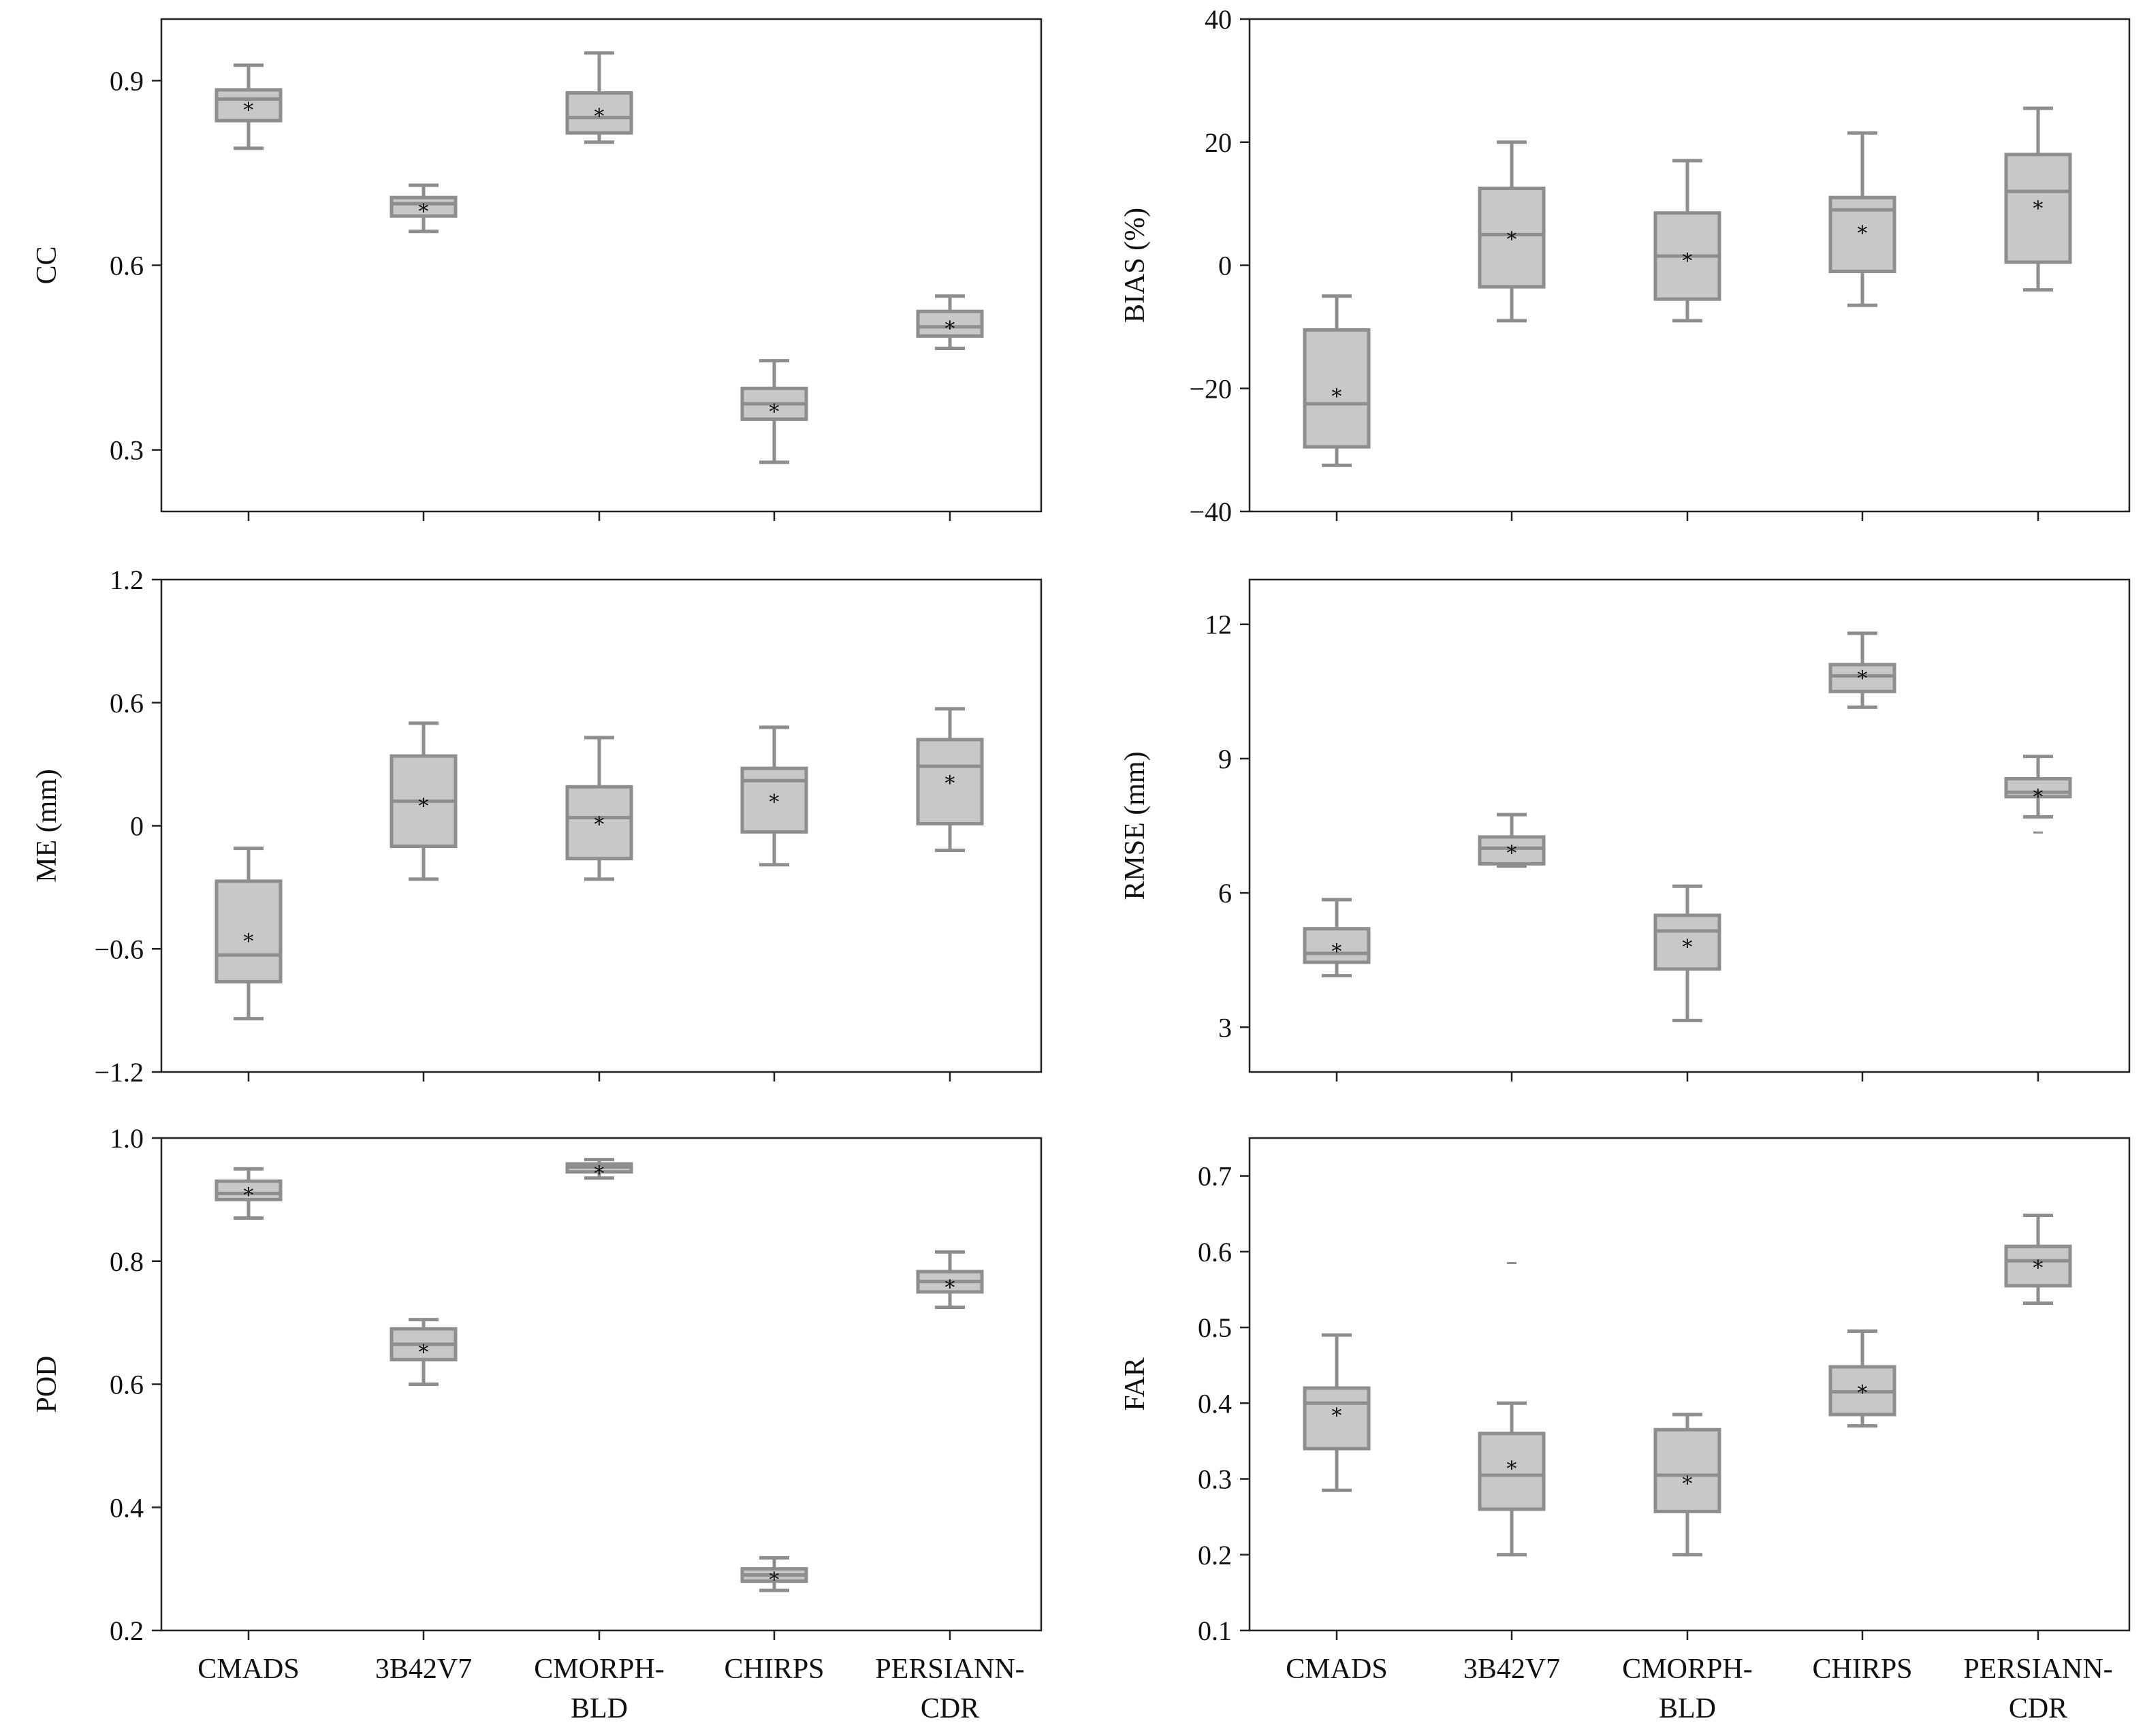 This screenshot has height=1736, width=2145. What do you see at coordinates (47, 1384) in the screenshot?
I see `y-axis-label: POD` at bounding box center [47, 1384].